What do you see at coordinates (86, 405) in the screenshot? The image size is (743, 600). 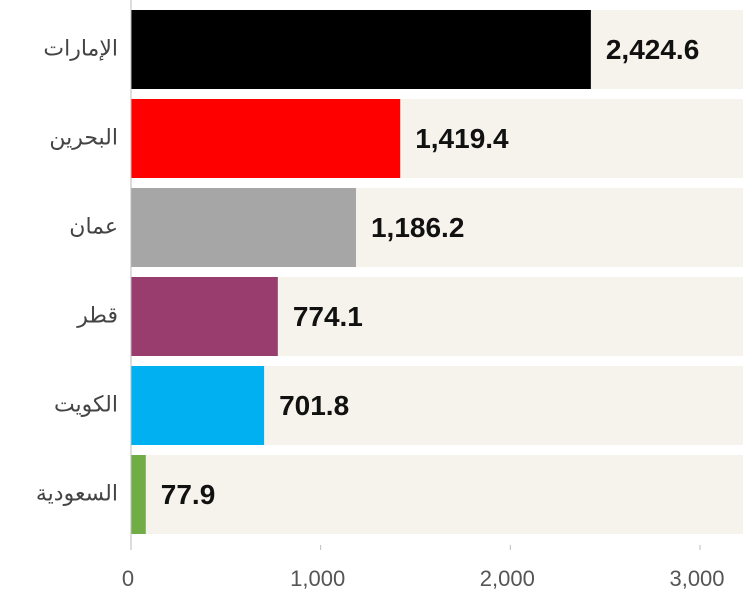 I see `category-label: الكويت` at bounding box center [86, 405].